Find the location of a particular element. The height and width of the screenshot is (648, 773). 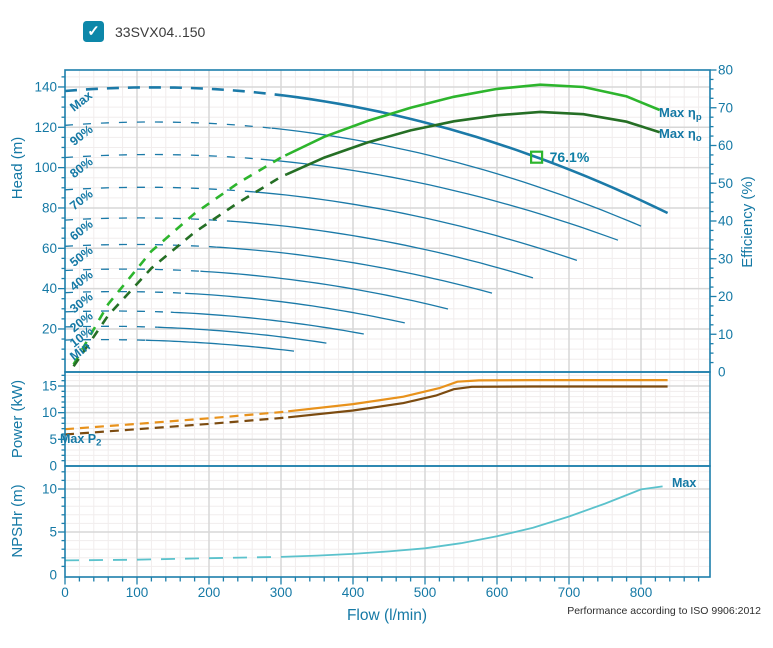

power-curve-orange-solid is located at coordinates (478, 396).